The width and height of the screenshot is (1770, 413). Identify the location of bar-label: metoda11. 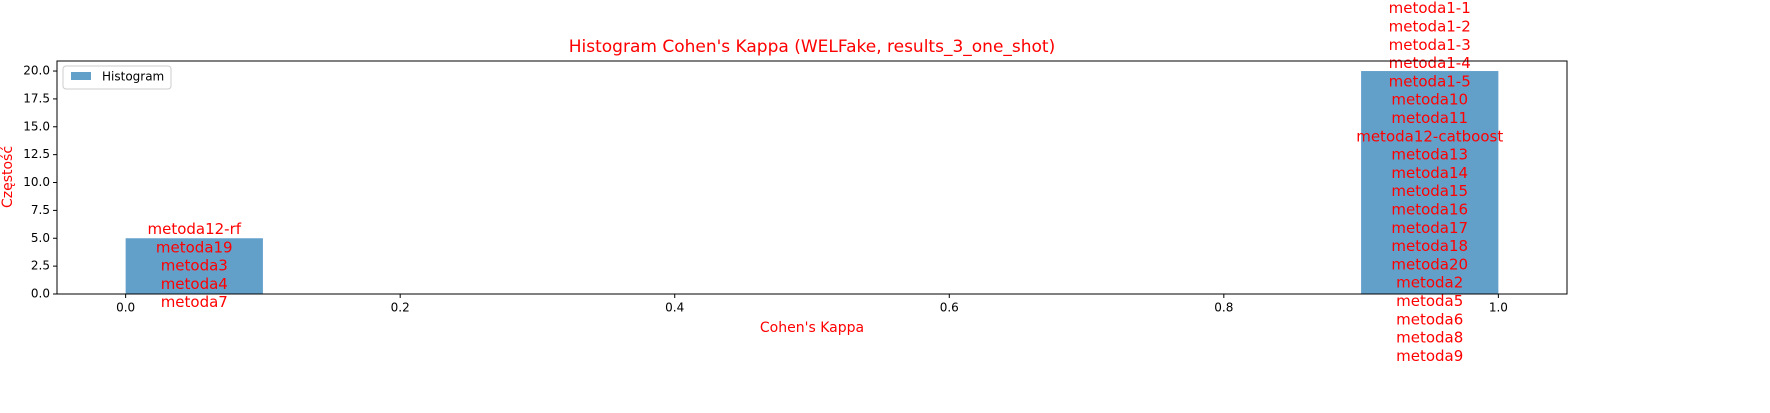
(1429, 118).